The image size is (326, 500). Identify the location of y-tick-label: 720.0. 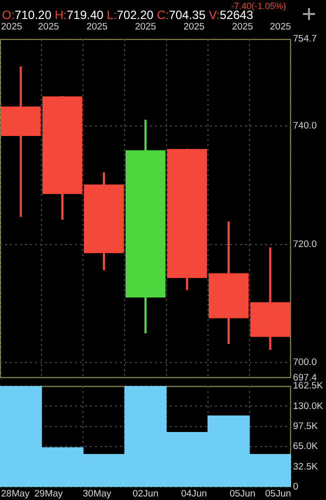
(305, 244).